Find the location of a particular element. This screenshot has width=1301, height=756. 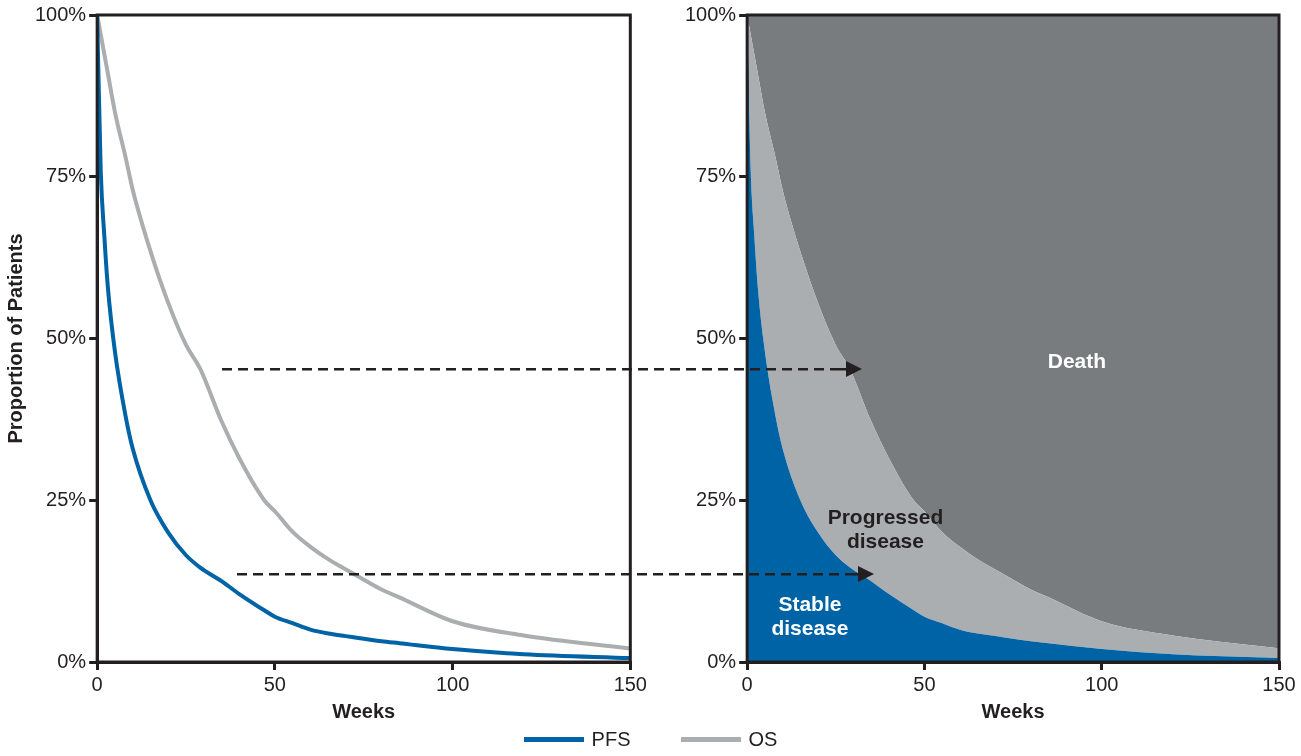

annotation: Stable disease is located at coordinates (810, 615).